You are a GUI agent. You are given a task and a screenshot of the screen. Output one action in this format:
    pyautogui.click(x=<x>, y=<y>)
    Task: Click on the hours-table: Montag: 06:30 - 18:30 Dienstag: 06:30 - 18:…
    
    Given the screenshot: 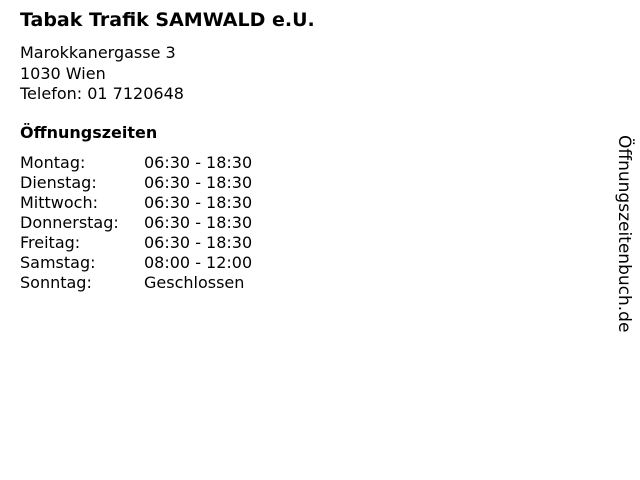 What is the action you would take?
    pyautogui.click(x=136, y=223)
    